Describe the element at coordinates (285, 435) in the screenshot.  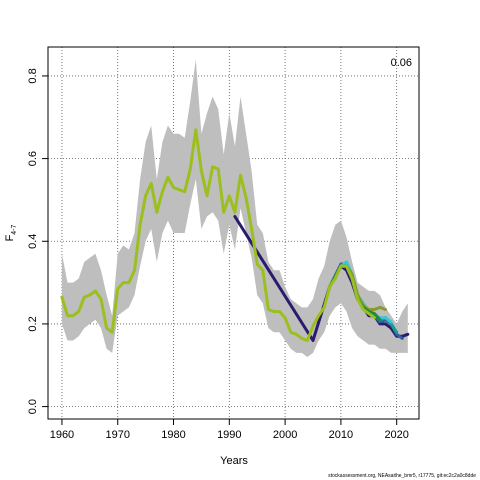
I see `x-tick-label-2000: 2000` at that location.